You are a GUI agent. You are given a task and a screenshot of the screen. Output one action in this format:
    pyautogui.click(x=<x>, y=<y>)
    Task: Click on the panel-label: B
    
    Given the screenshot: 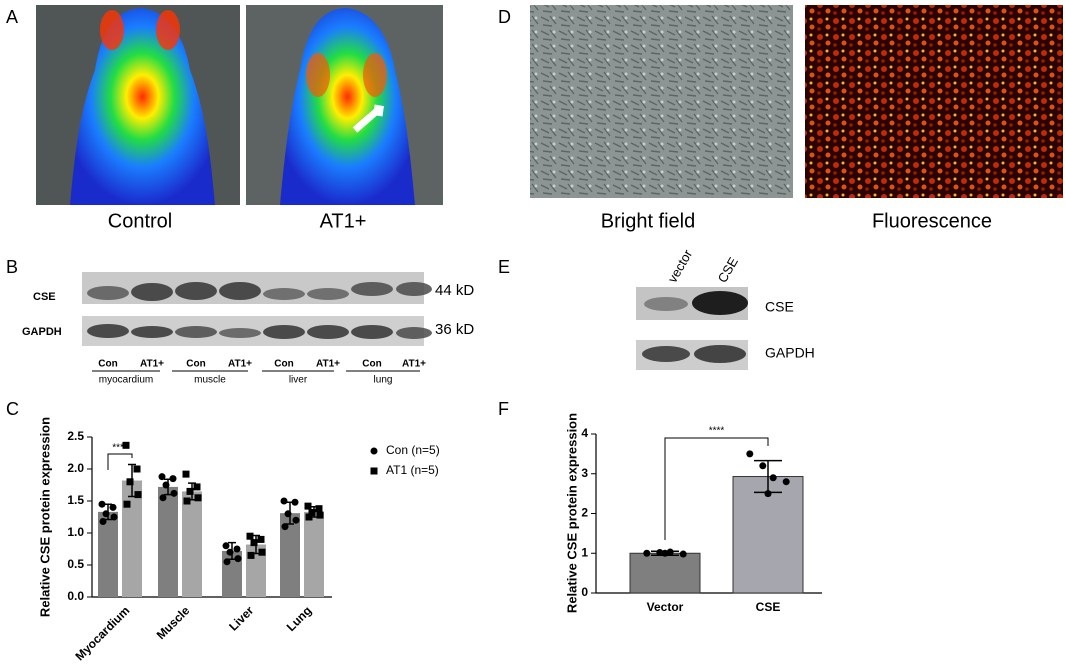 What is the action you would take?
    pyautogui.click(x=12, y=267)
    